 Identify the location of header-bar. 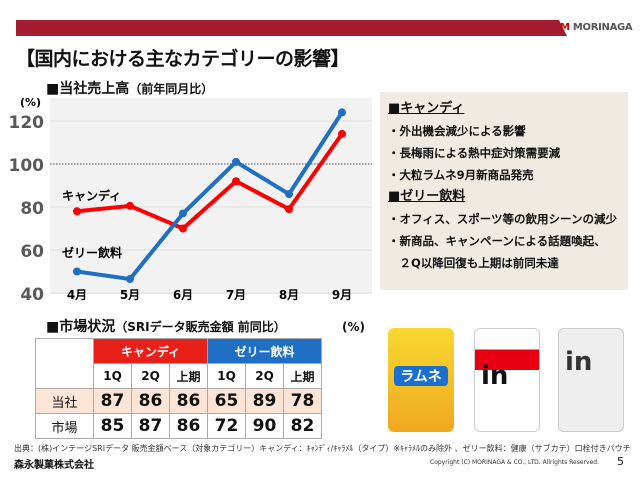
(291, 28).